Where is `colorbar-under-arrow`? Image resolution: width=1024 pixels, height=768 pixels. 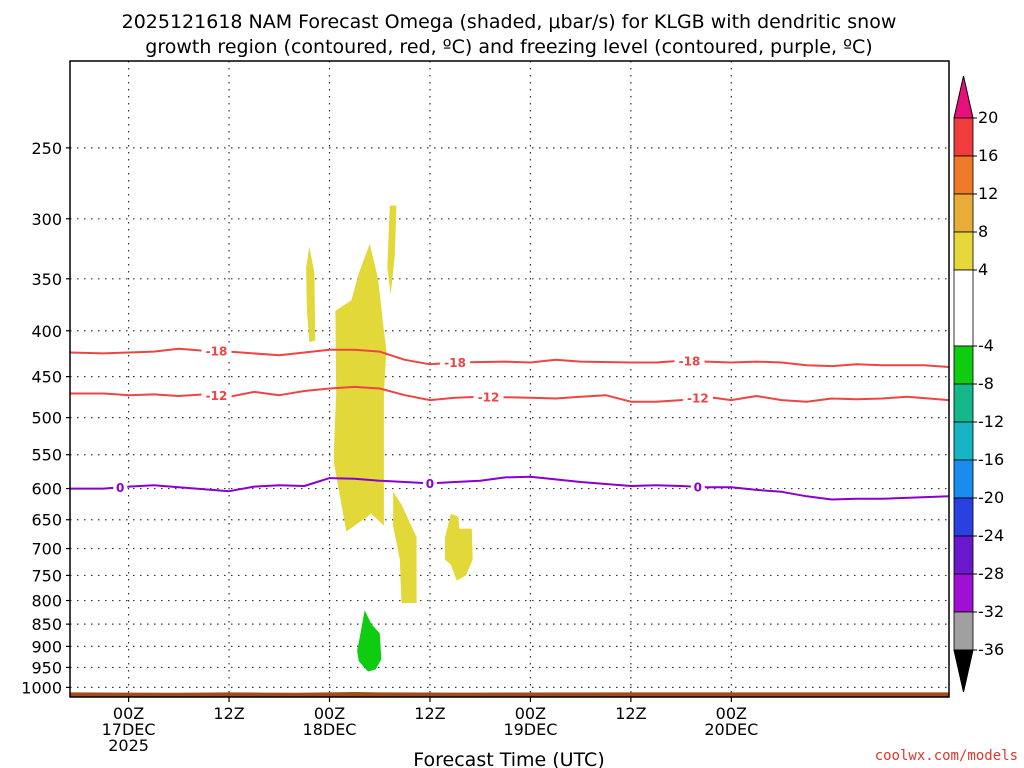
colorbar-under-arrow is located at coordinates (963, 671).